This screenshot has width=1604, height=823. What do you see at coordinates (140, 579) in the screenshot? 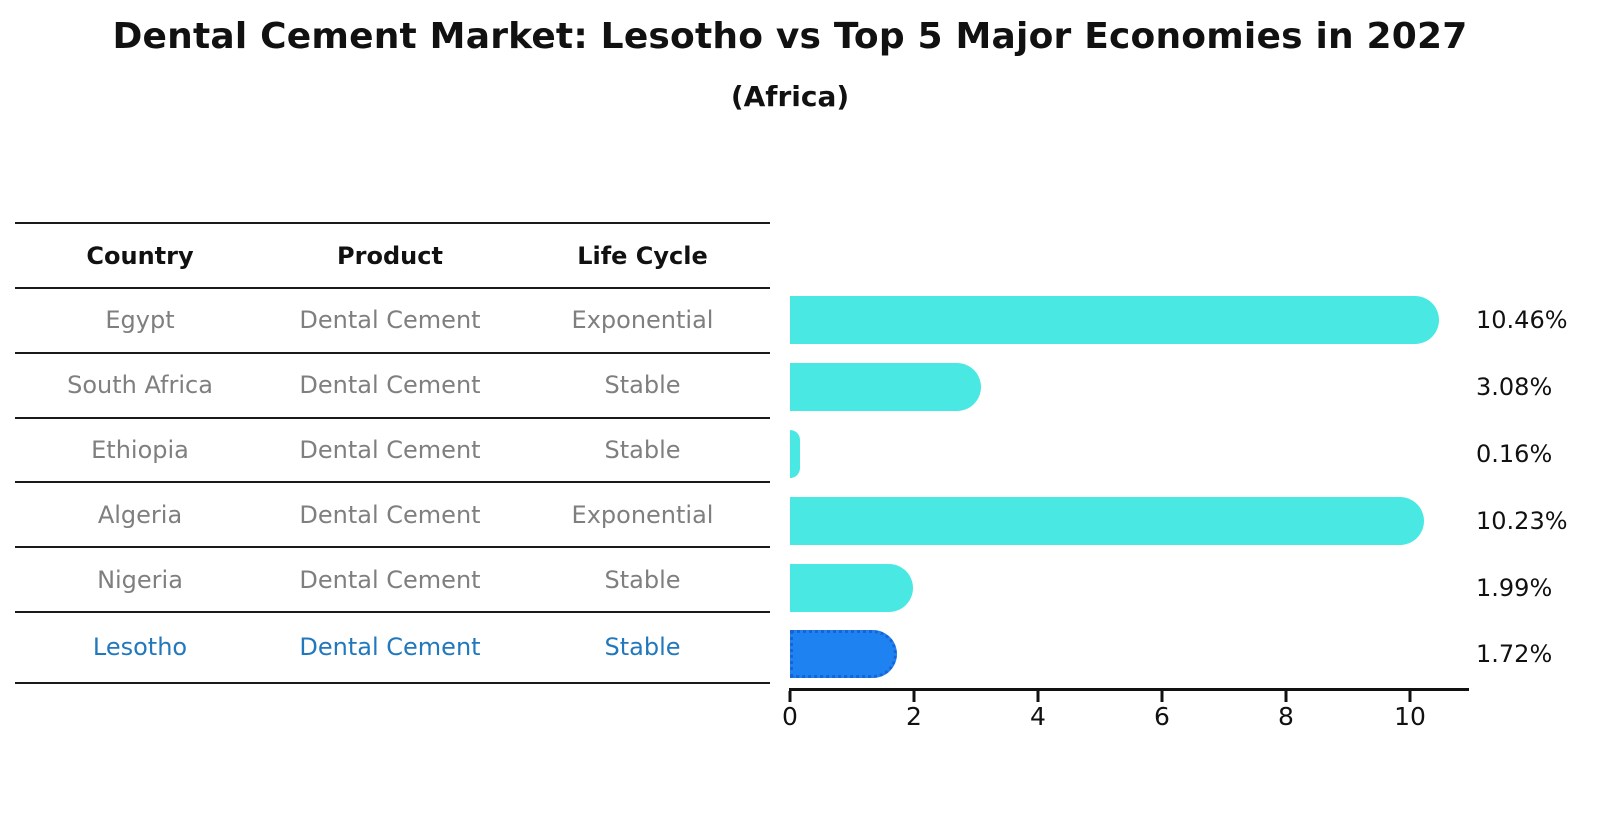
I see `table-cell-country: Nigeria` at bounding box center [140, 579].